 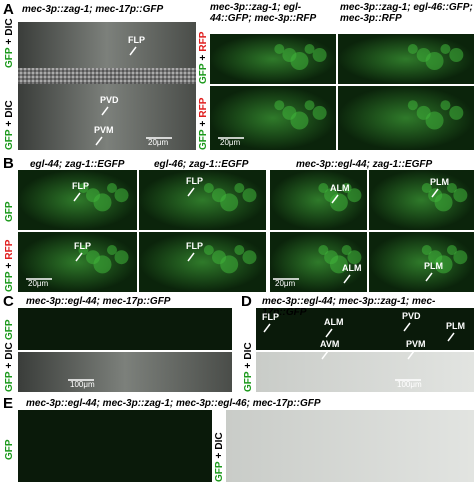 I want to click on panel-title: mec-3p::zag-1; egl-46::GFP; mec-3p::RFP, so click(x=406, y=13).